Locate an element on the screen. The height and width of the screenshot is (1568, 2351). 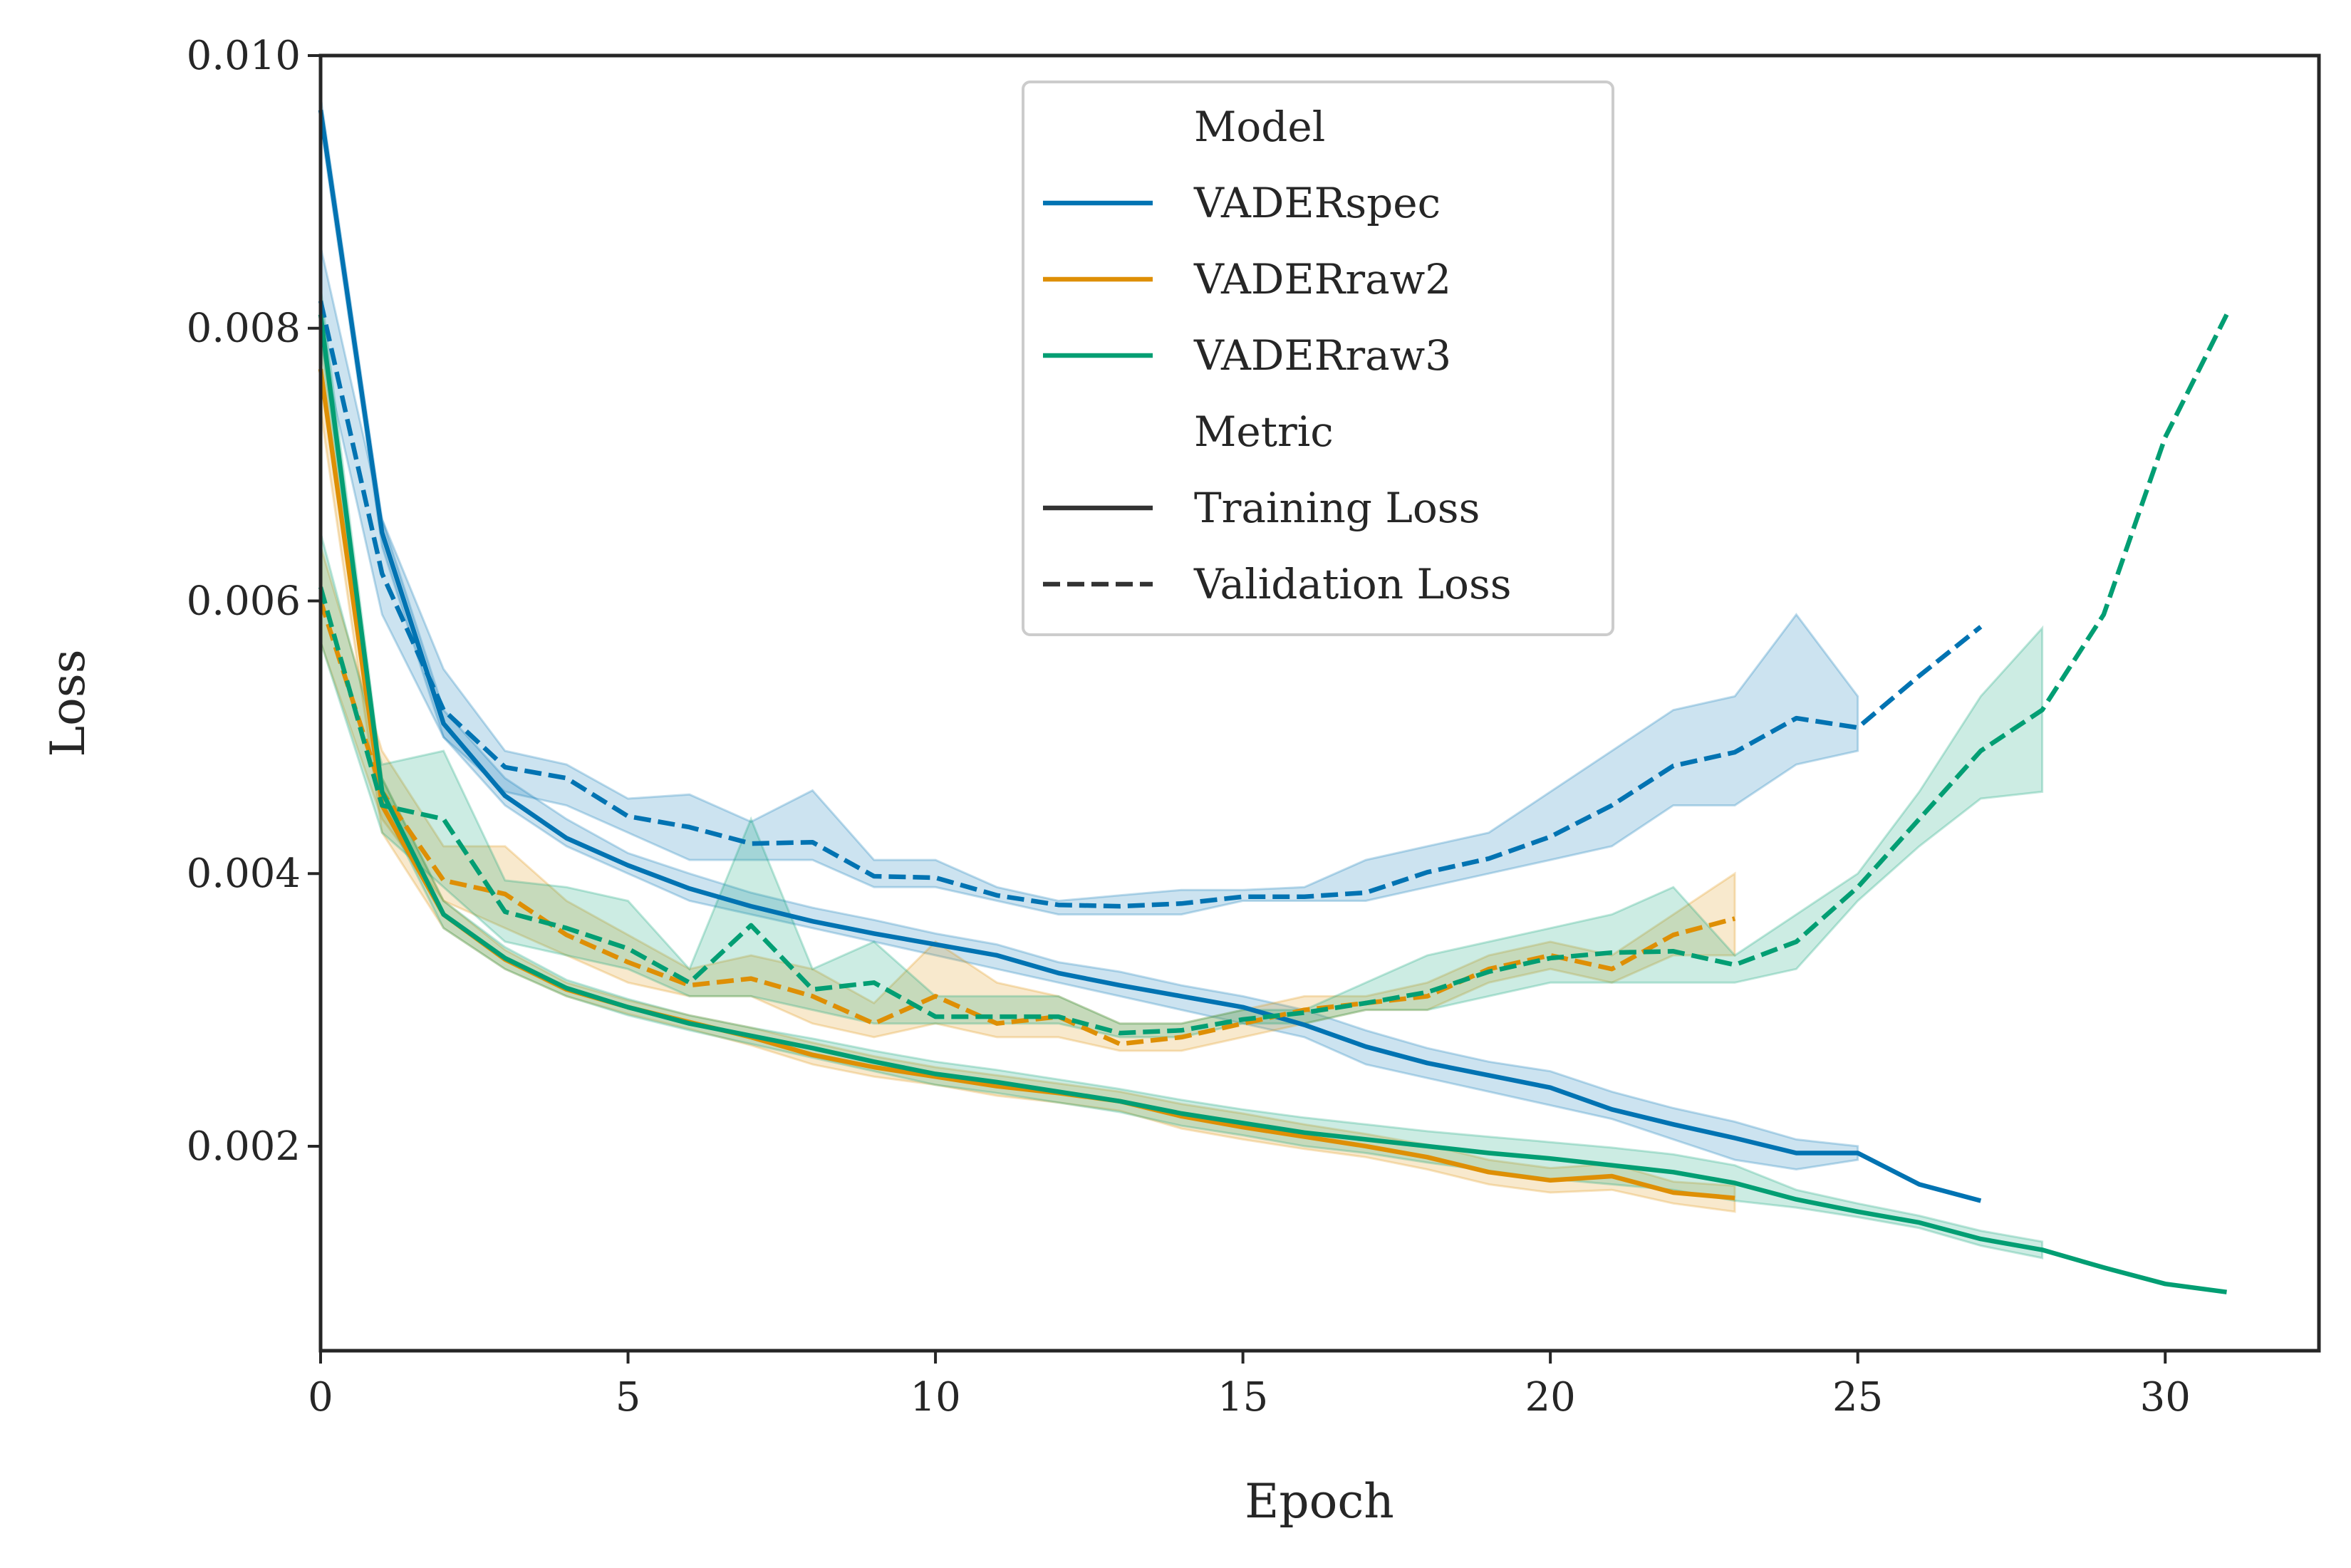
x-tick-label: 30 is located at coordinates (2165, 1397).